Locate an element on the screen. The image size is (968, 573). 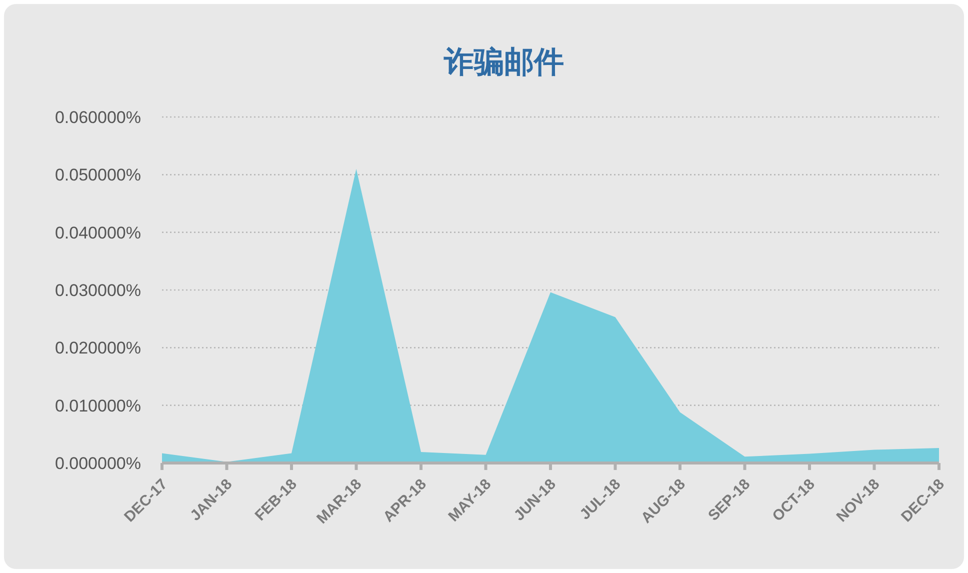
y-tick-label: 0.050000% is located at coordinates (97, 175).